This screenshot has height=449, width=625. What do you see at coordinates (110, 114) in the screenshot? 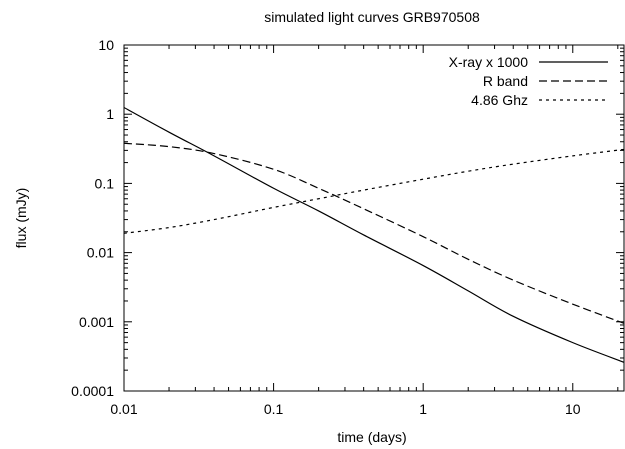
I see `y-tick-label: 1` at bounding box center [110, 114].